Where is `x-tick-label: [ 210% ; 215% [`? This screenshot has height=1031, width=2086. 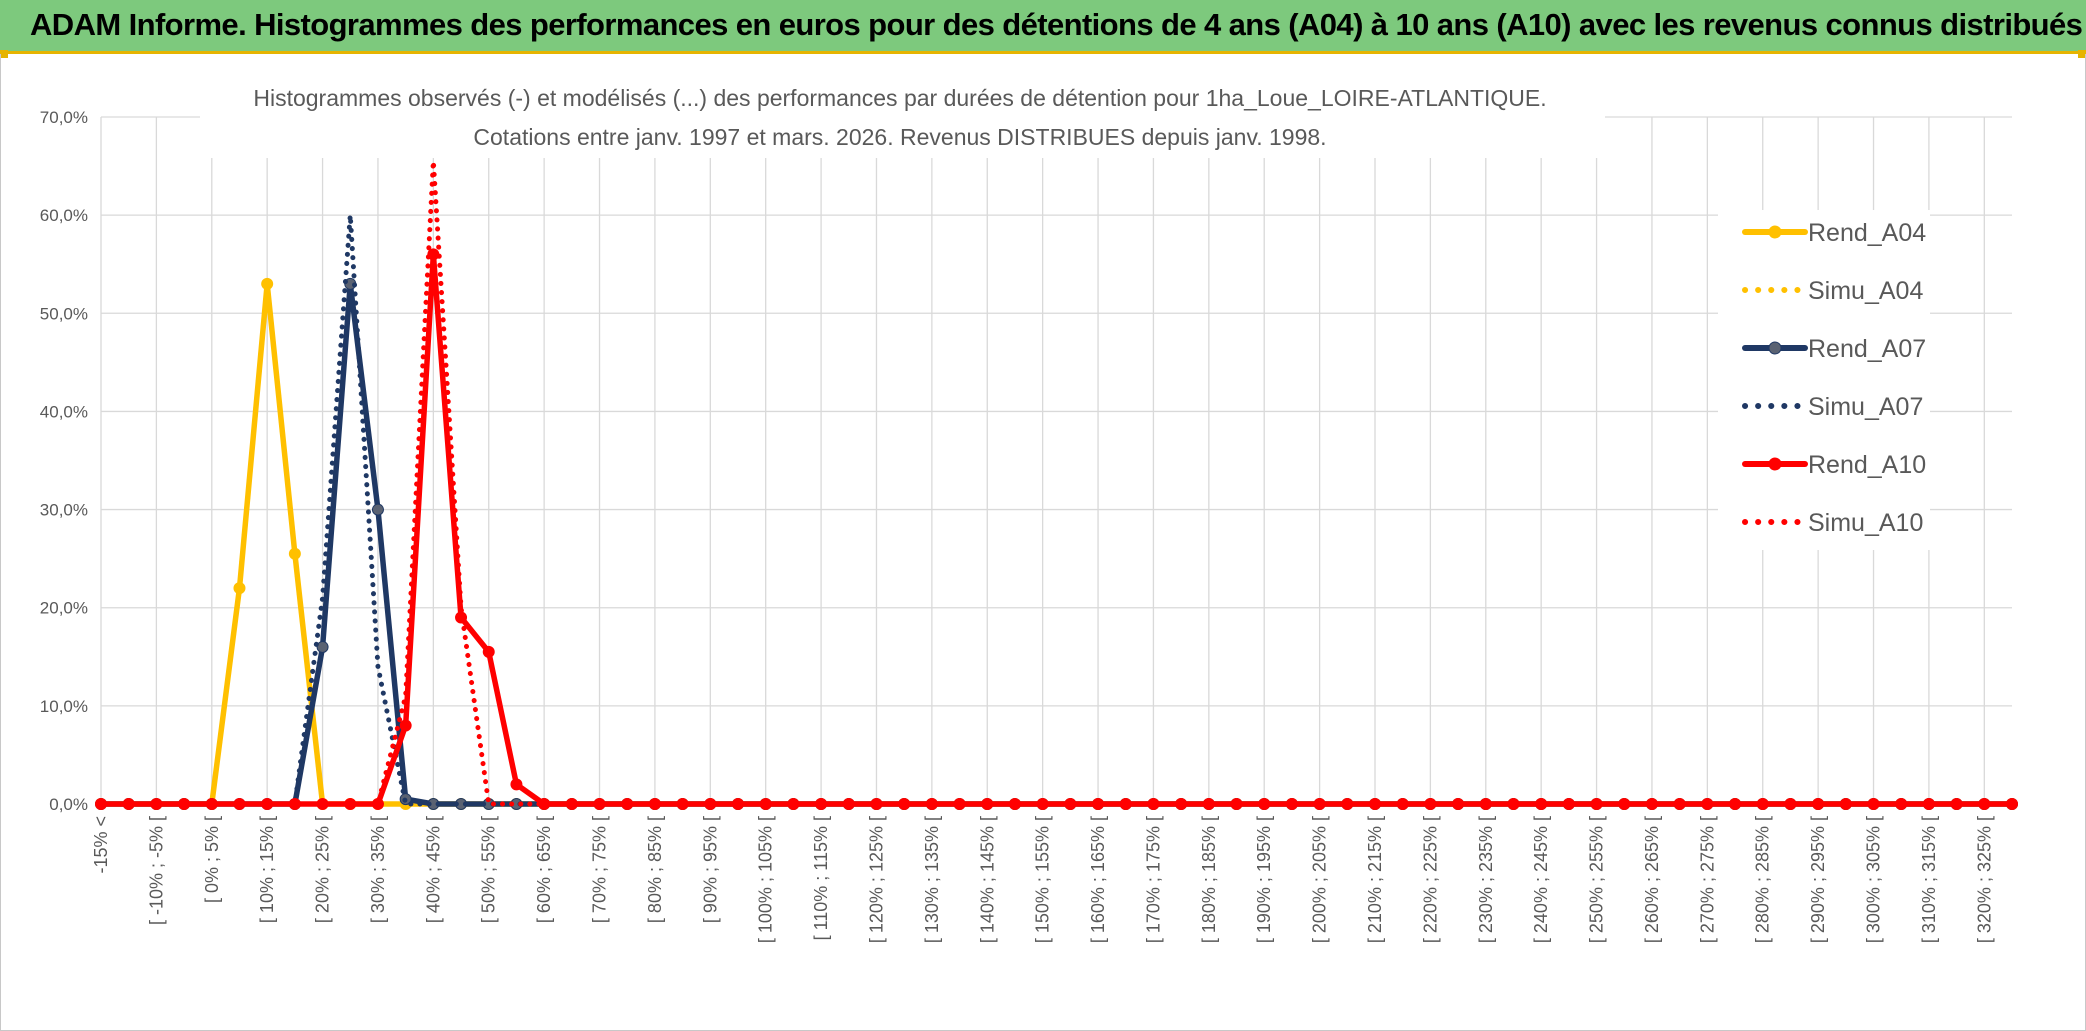 x-tick-label: [ 210% ; 215% [ is located at coordinates (1375, 879).